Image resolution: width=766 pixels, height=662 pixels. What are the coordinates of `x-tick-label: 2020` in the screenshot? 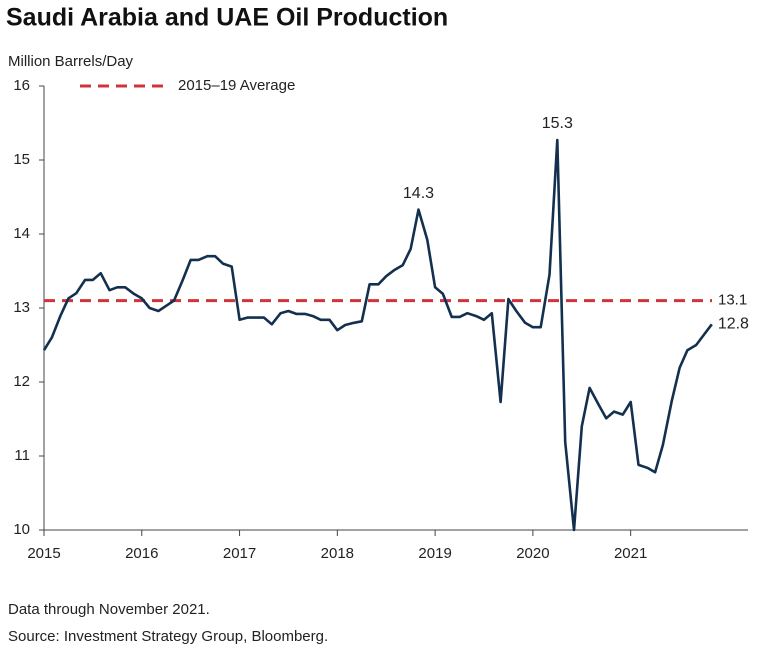 It's located at (532, 553).